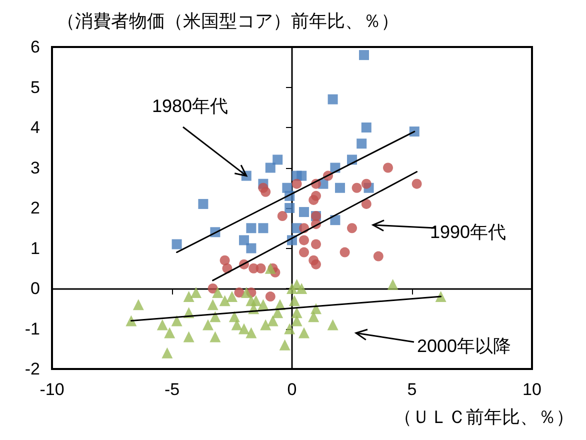 The width and height of the screenshot is (586, 440). Describe the element at coordinates (35, 127) in the screenshot. I see `y-tick-label: 4` at that location.